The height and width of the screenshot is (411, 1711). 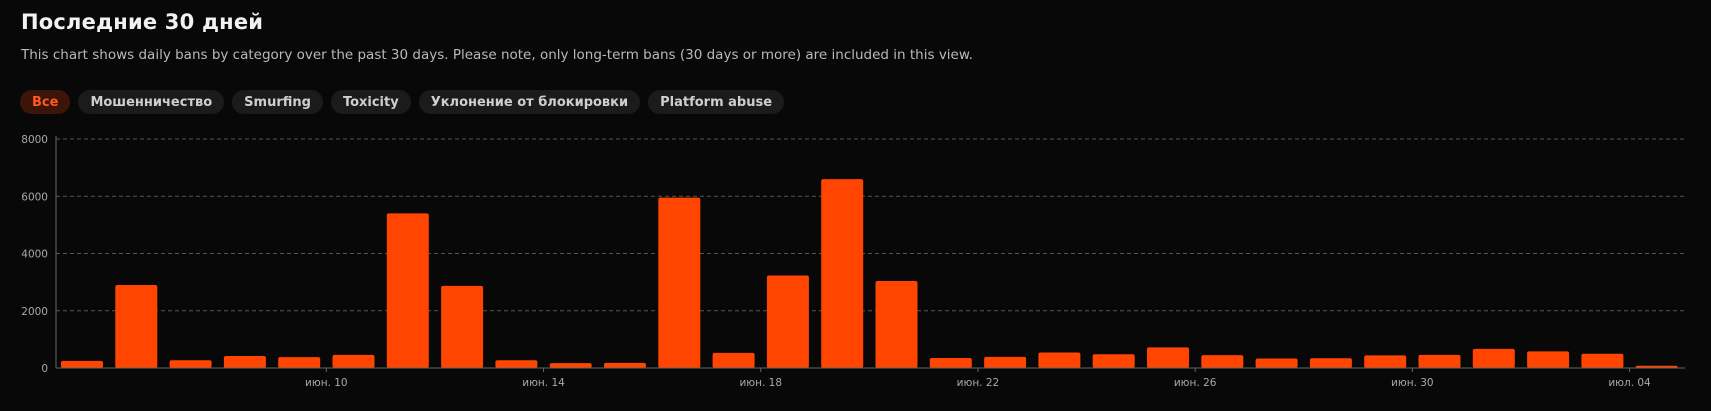 I want to click on y-tick-label: 4000, so click(x=34, y=255).